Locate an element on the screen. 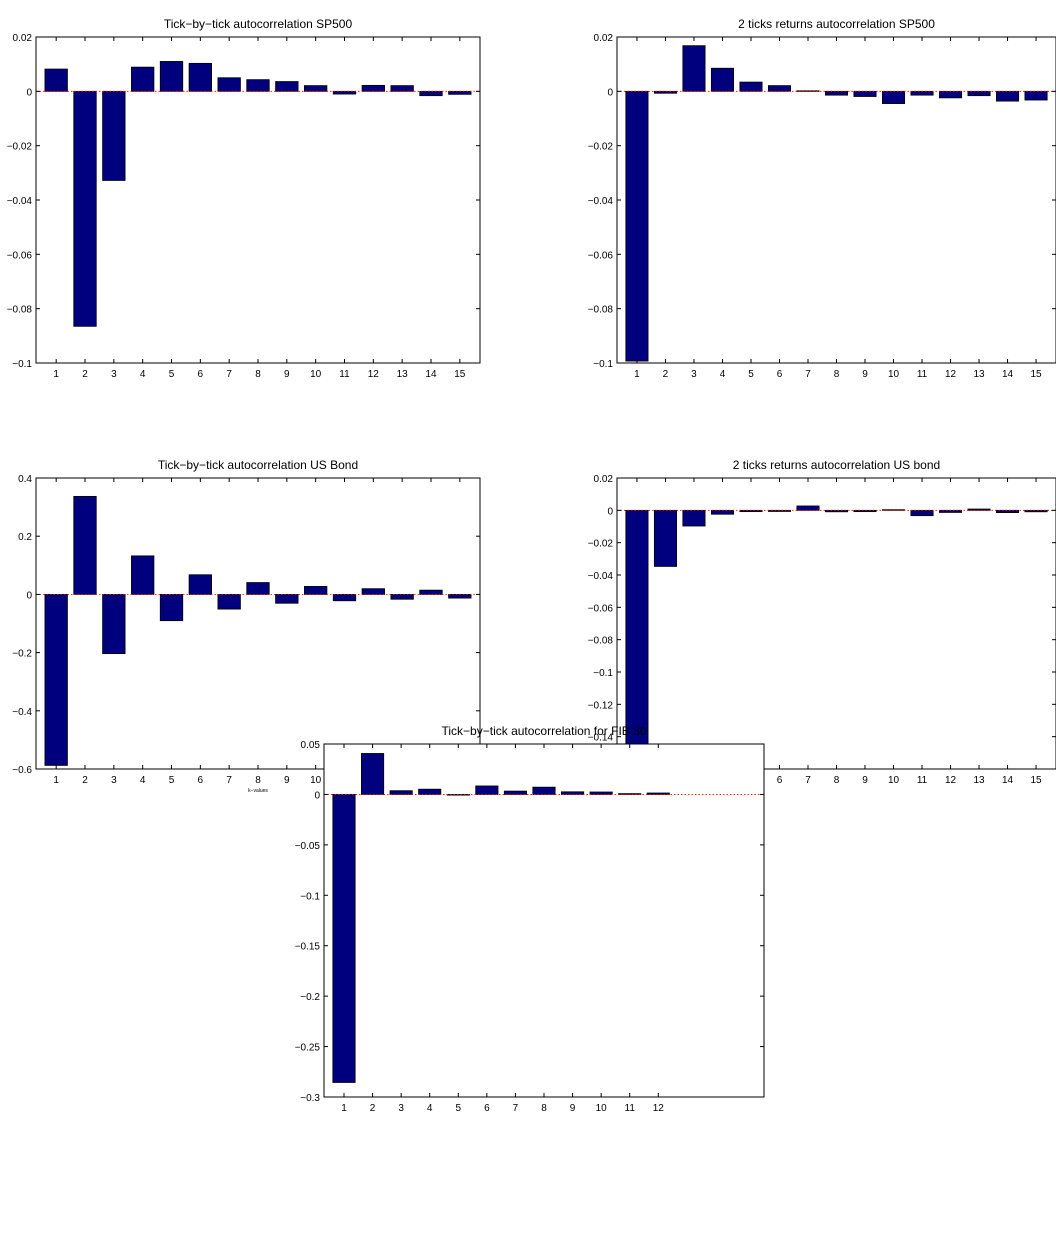 The height and width of the screenshot is (1259, 1056). y-tick-label: 0.4 is located at coordinates (25, 479).